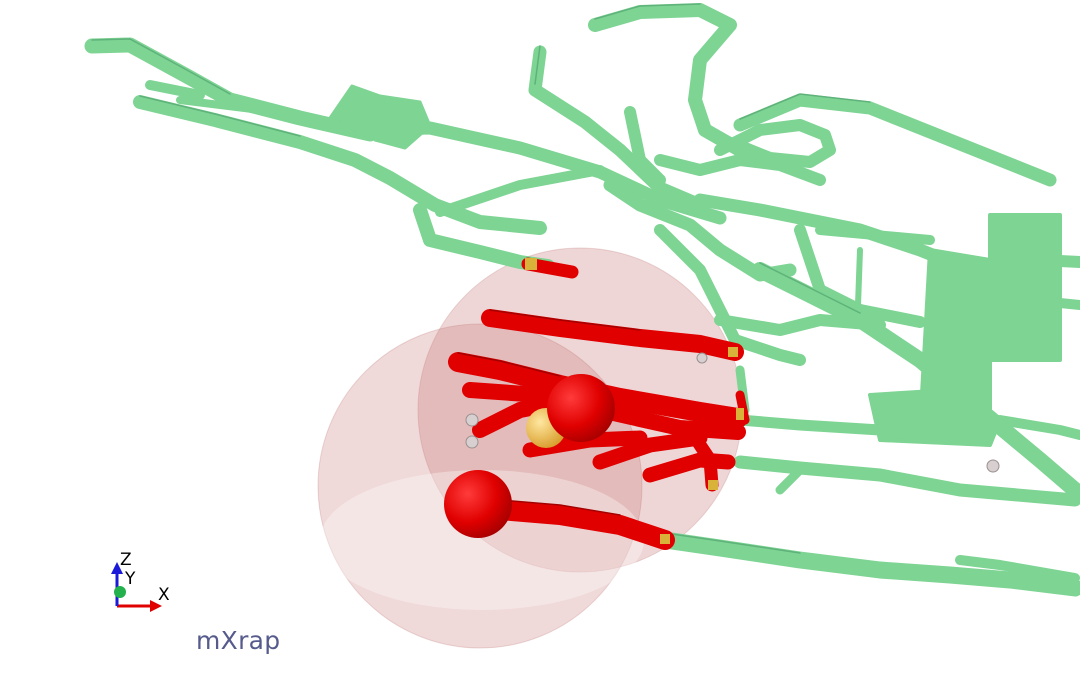  Describe the element at coordinates (120, 592) in the screenshot. I see `y-axis-dot` at that location.